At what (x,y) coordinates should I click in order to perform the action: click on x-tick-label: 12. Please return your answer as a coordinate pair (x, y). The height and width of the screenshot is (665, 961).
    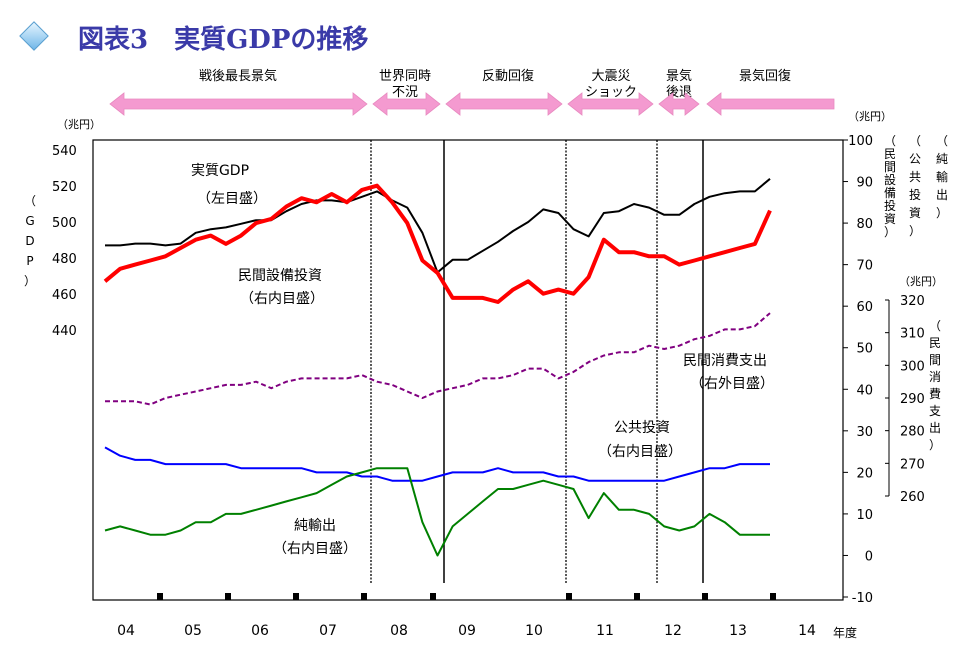
    Looking at the image, I should click on (673, 631).